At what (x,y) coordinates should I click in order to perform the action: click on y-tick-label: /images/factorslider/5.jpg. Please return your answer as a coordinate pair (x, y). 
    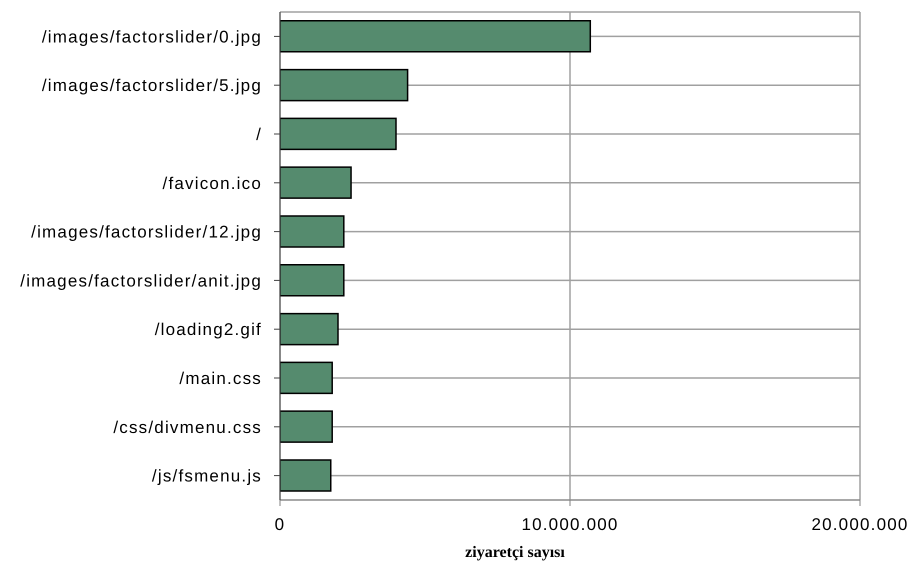
    Looking at the image, I should click on (152, 86).